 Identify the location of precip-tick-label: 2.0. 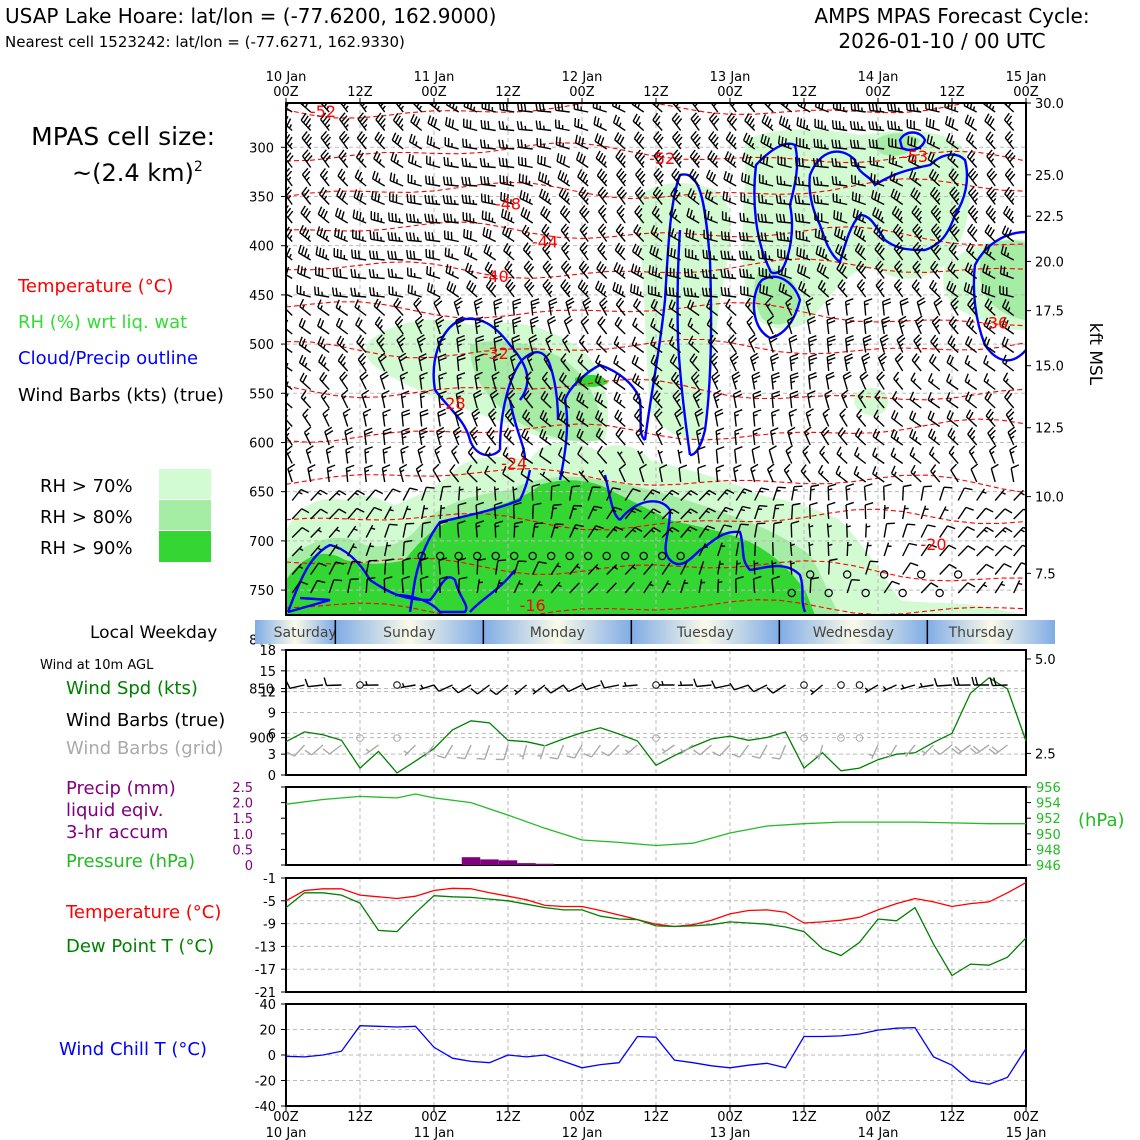
(242, 804).